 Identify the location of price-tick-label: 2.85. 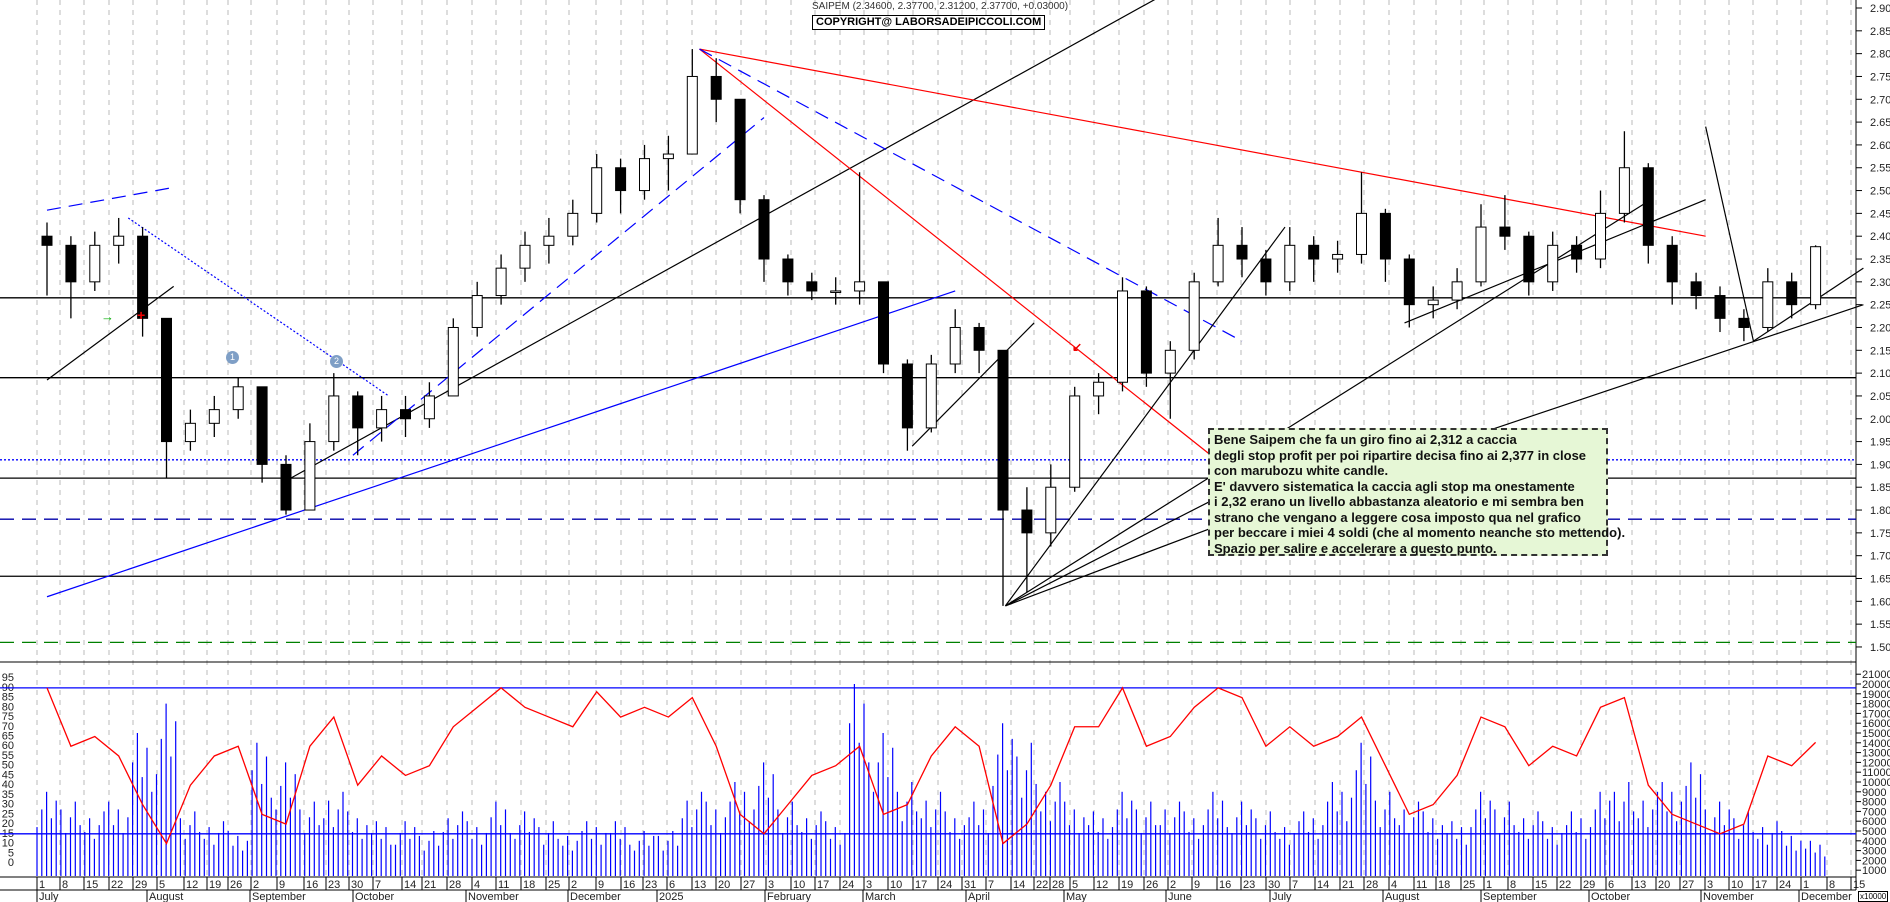
(1880, 32).